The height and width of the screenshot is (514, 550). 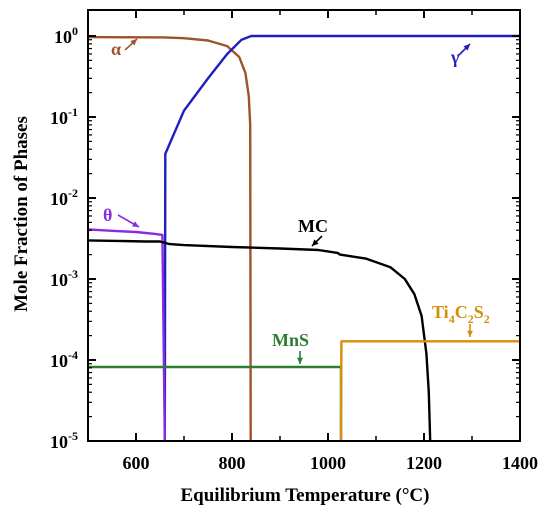 What do you see at coordinates (328, 463) in the screenshot?
I see `x-tick-label: 1000` at bounding box center [328, 463].